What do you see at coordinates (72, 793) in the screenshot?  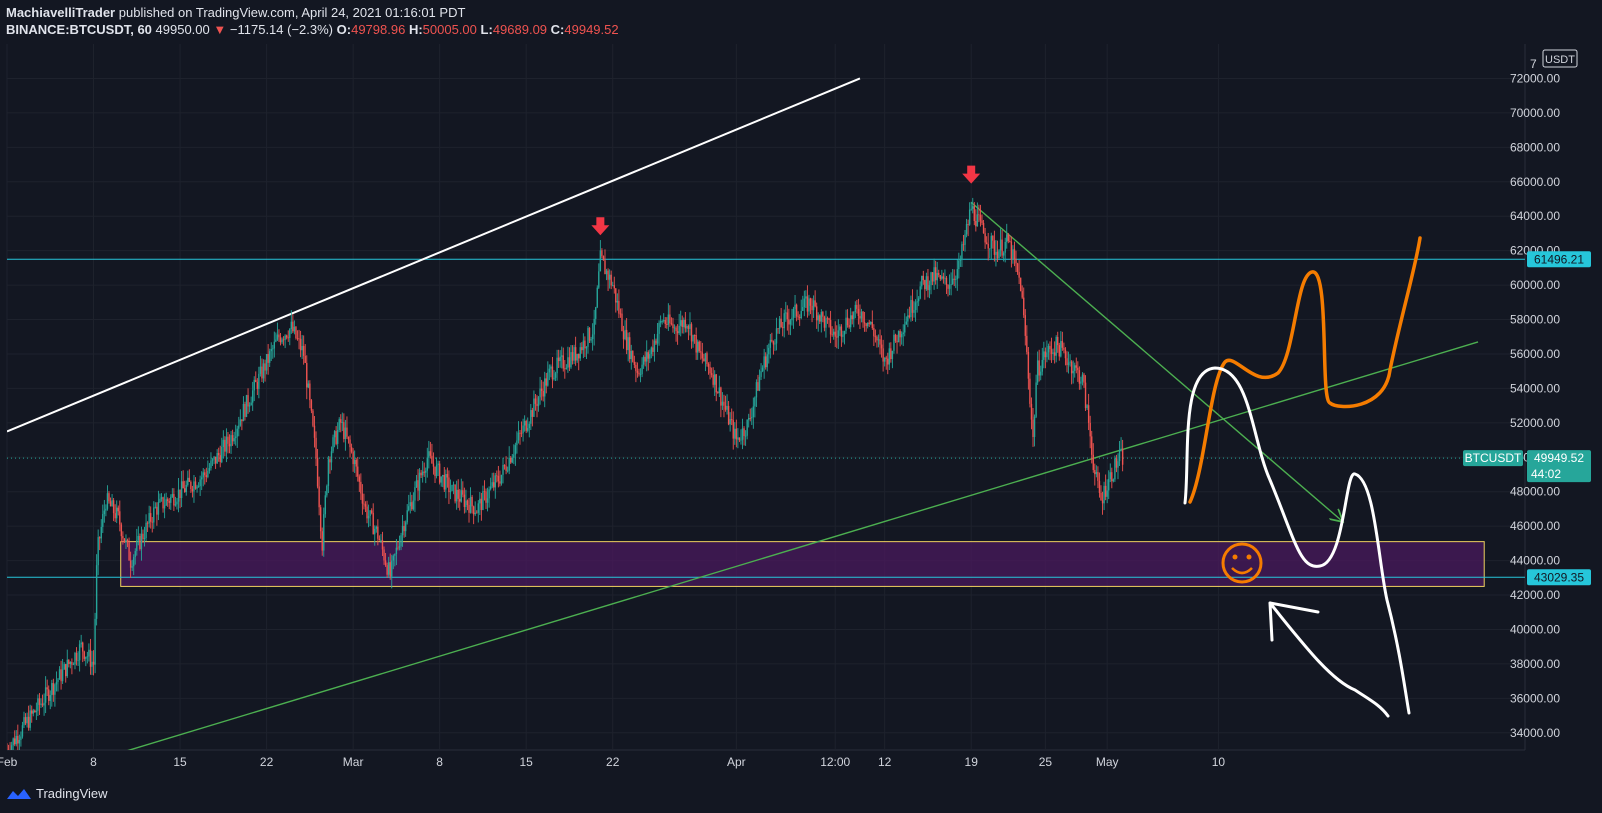 I see `brand-name: TradingView` at bounding box center [72, 793].